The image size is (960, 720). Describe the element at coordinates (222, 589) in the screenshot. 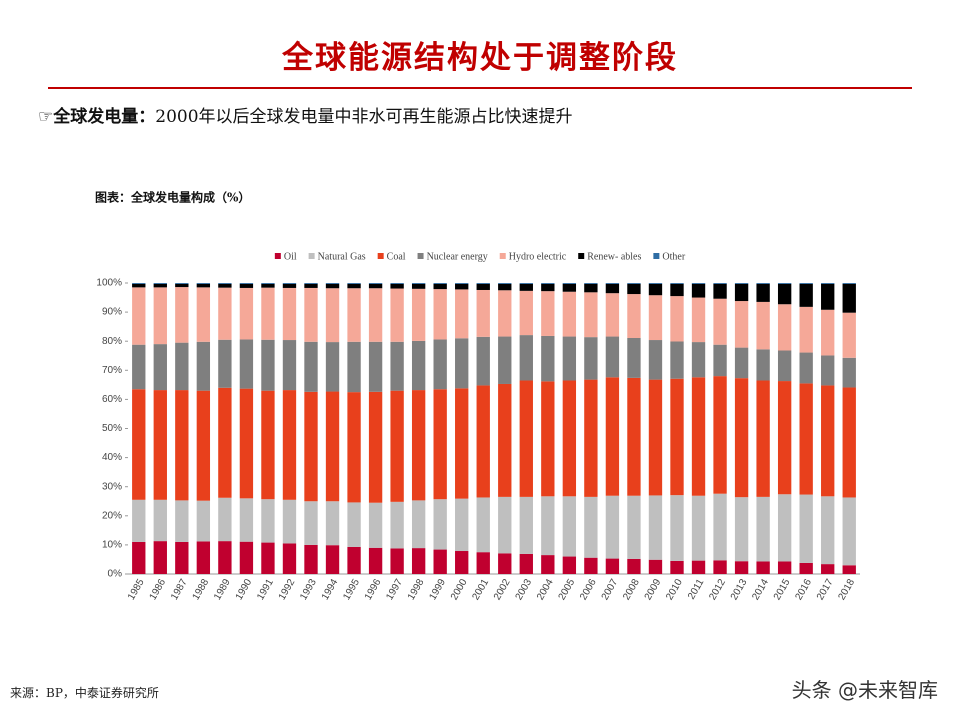

I see `x-tick-label: 1989` at that location.